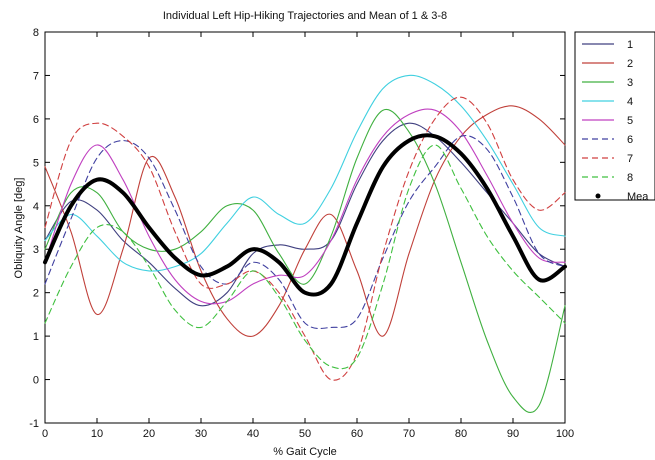  I want to click on x-tick-label: 70, so click(409, 434).